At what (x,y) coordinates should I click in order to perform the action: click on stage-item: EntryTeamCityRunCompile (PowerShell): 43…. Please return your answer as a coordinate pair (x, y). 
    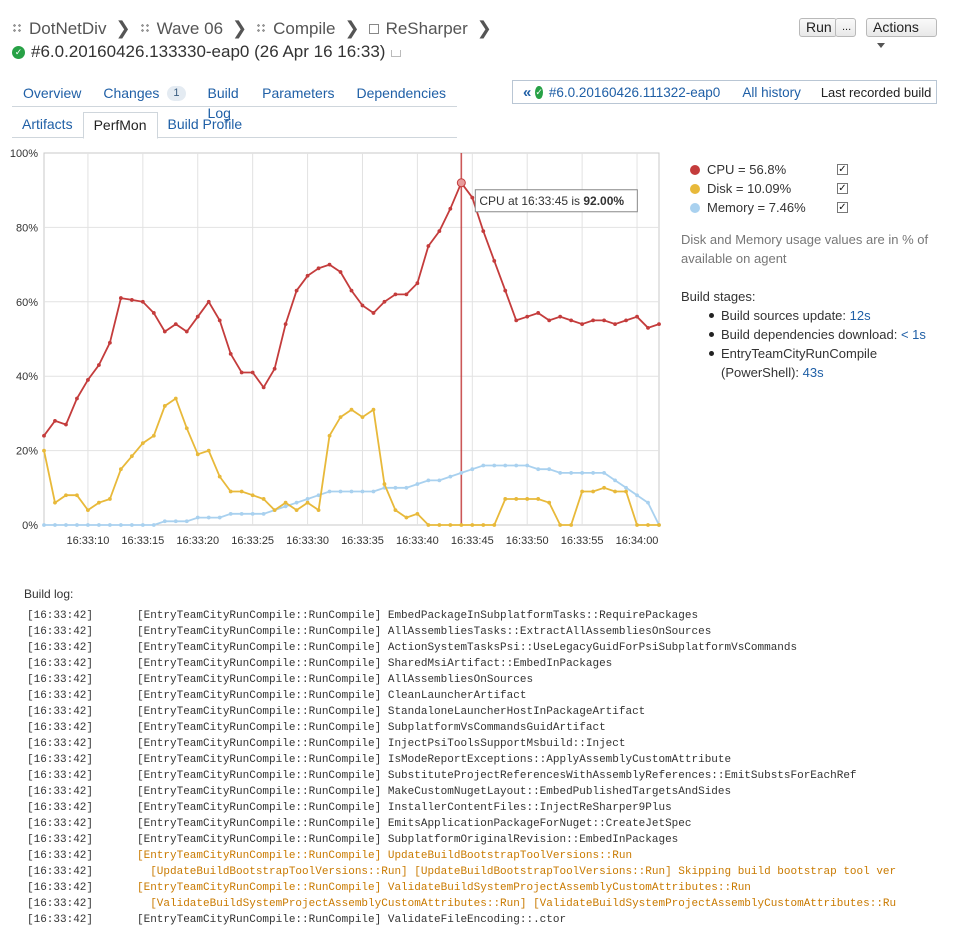
    Looking at the image, I should click on (825, 363).